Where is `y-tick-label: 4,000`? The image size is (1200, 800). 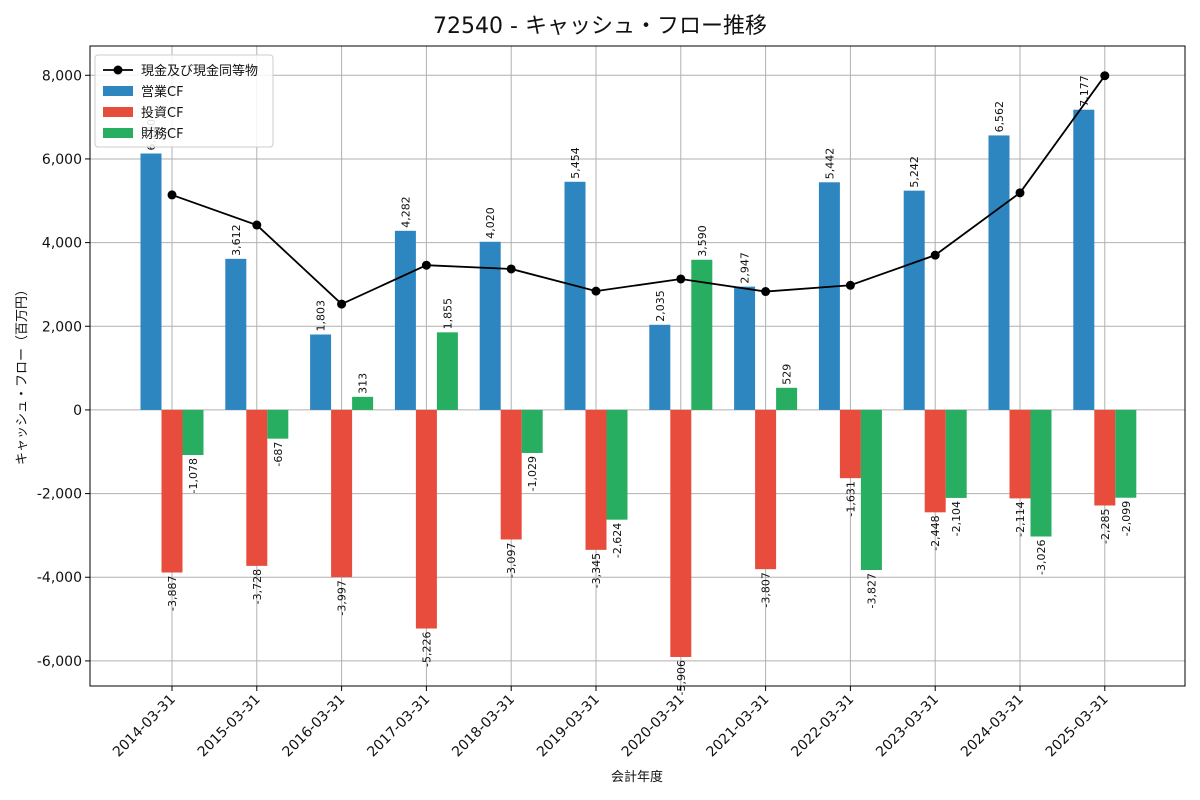
y-tick-label: 4,000 is located at coordinates (62, 244).